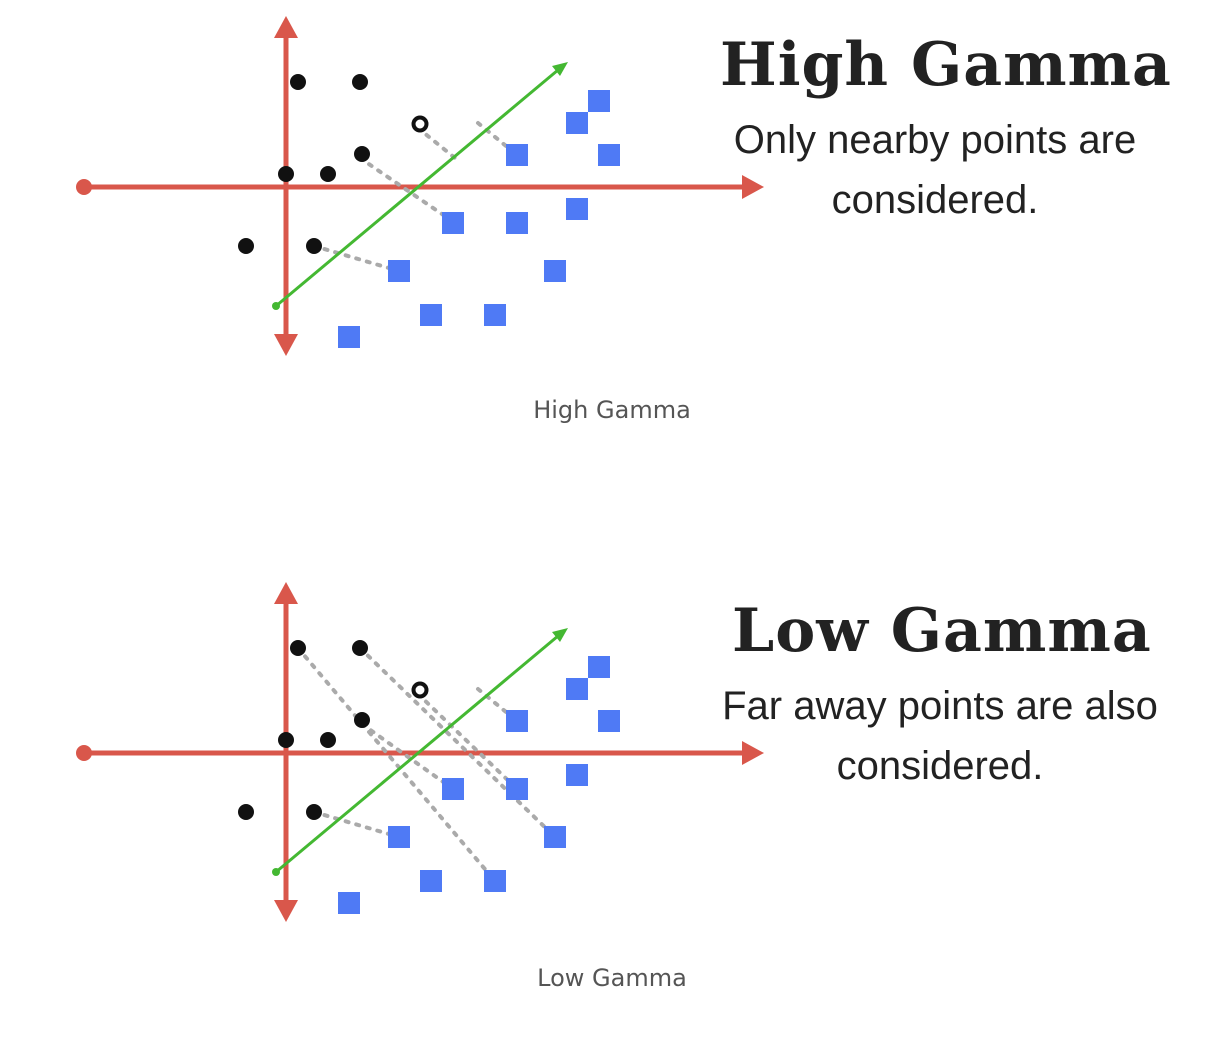  I want to click on high-gamma-caption: High Gamma, so click(612, 410).